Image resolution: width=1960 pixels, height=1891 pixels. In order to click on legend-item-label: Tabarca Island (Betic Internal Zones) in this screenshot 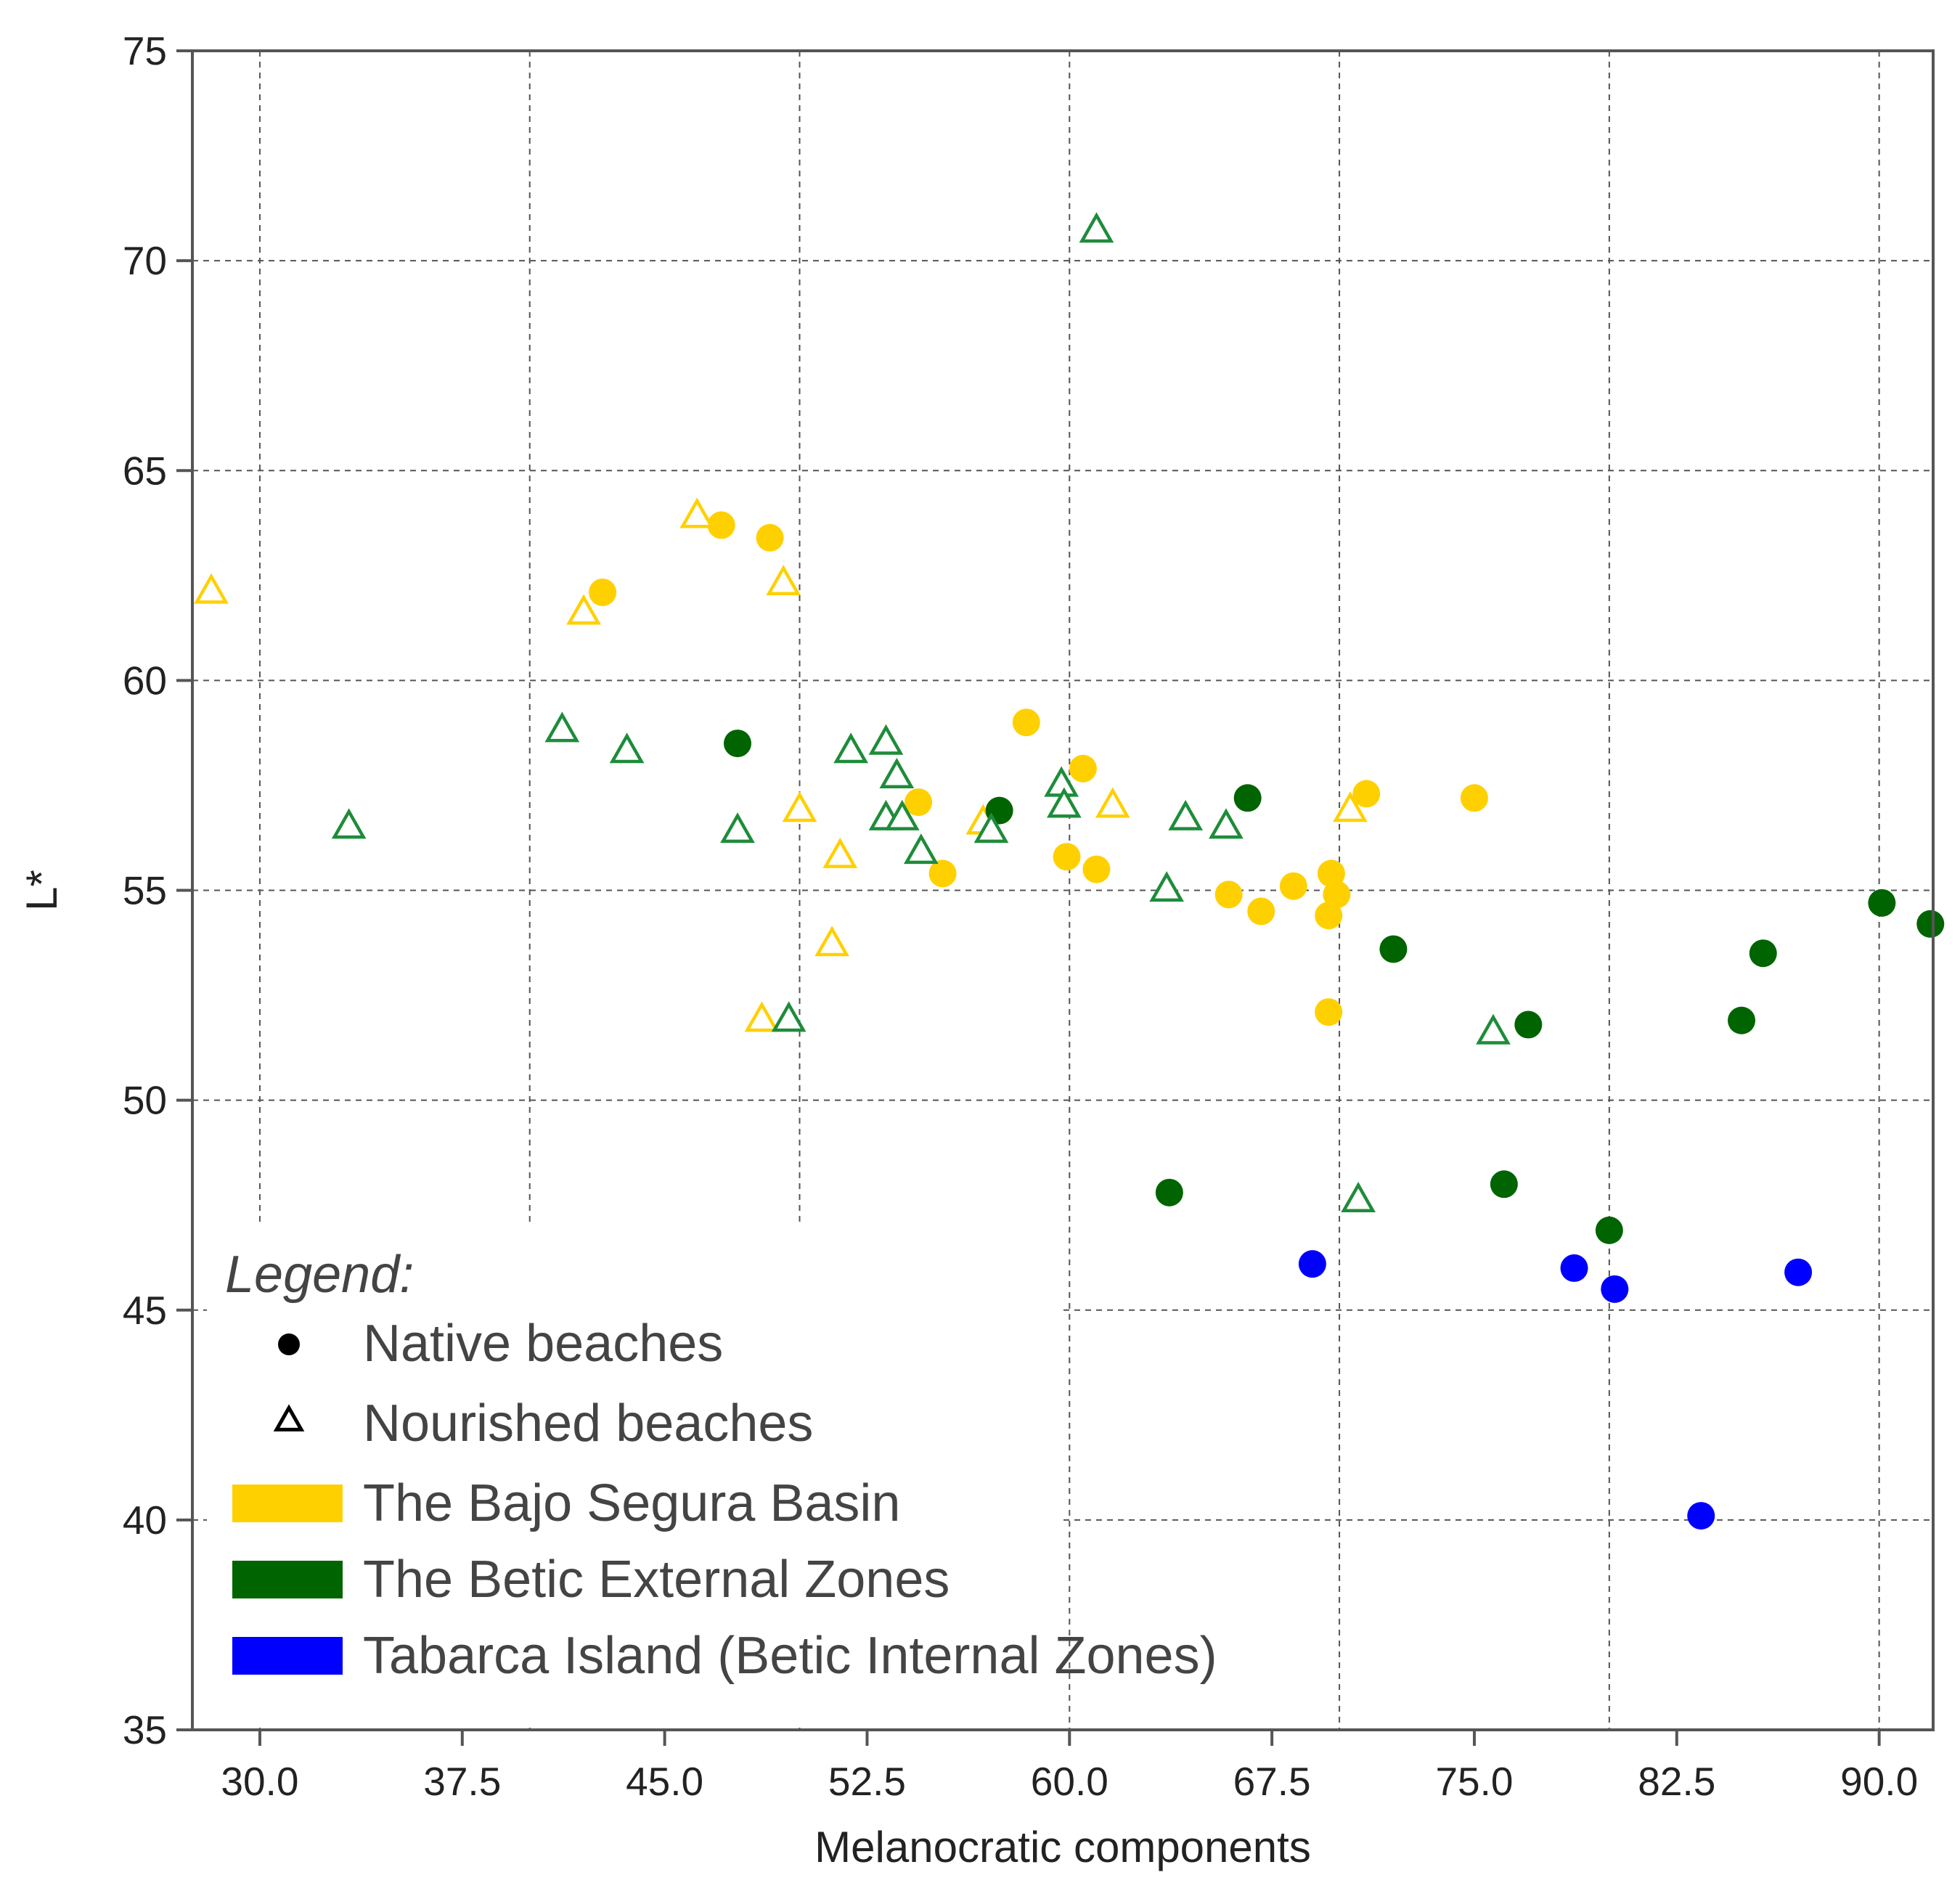, I will do `click(790, 1656)`.